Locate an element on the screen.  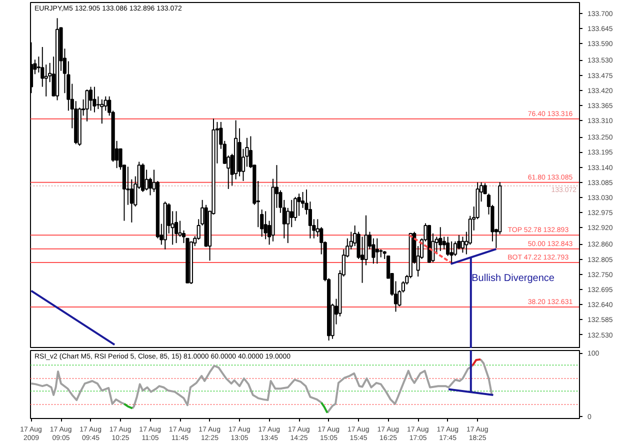
annotation: Bullish Divergence is located at coordinates (513, 278).